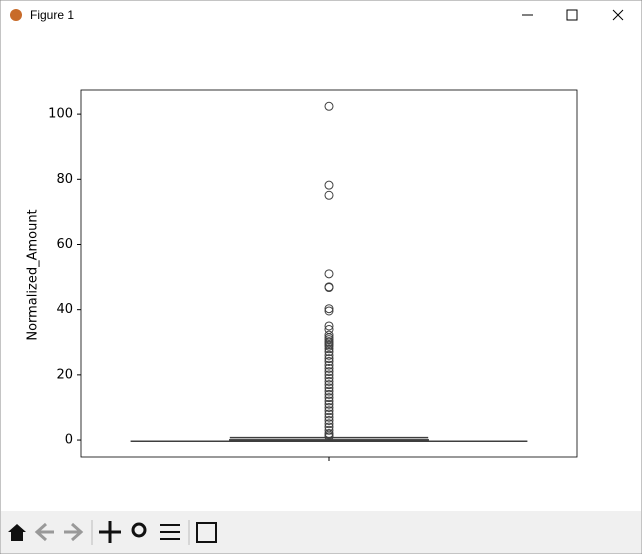  Describe the element at coordinates (16, 15) in the screenshot. I see `app-icon` at that location.